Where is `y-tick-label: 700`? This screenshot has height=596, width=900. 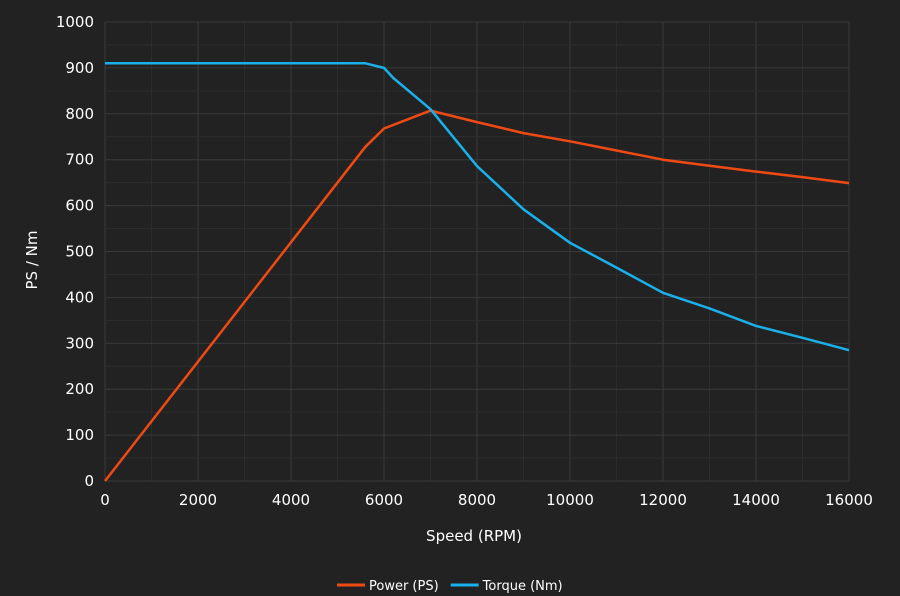
y-tick-label: 700 is located at coordinates (79, 160).